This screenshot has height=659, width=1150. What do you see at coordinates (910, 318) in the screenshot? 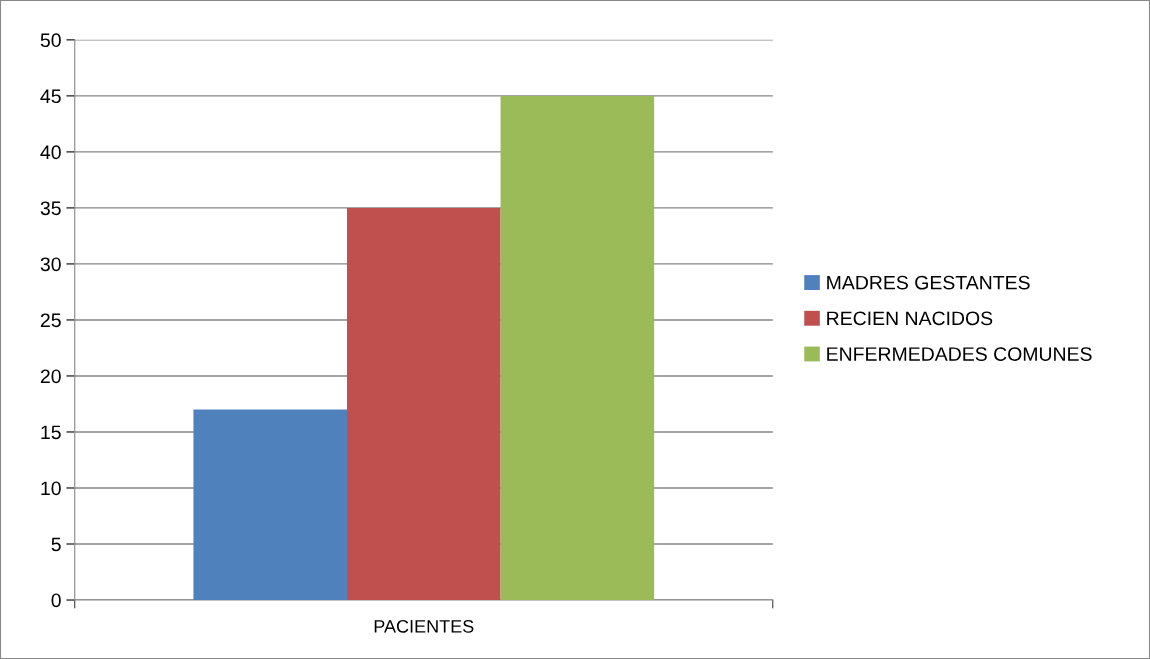
I see `legend-label: RECIEN NACIDOS` at bounding box center [910, 318].